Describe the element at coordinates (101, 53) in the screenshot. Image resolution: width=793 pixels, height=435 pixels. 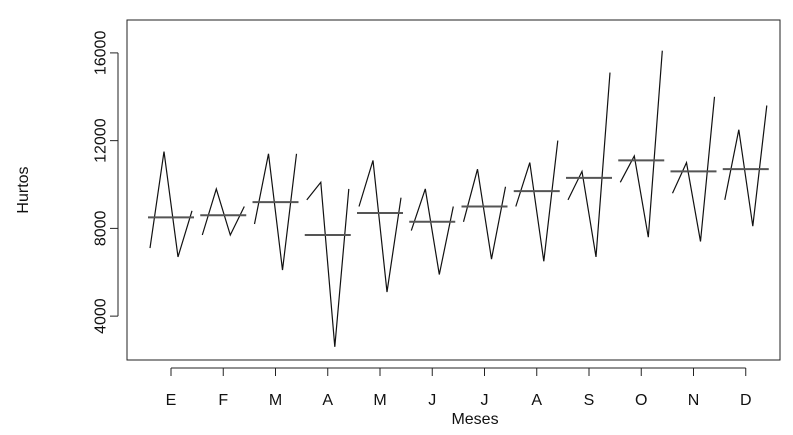
I see `y-tick-label-3: 16000` at that location.